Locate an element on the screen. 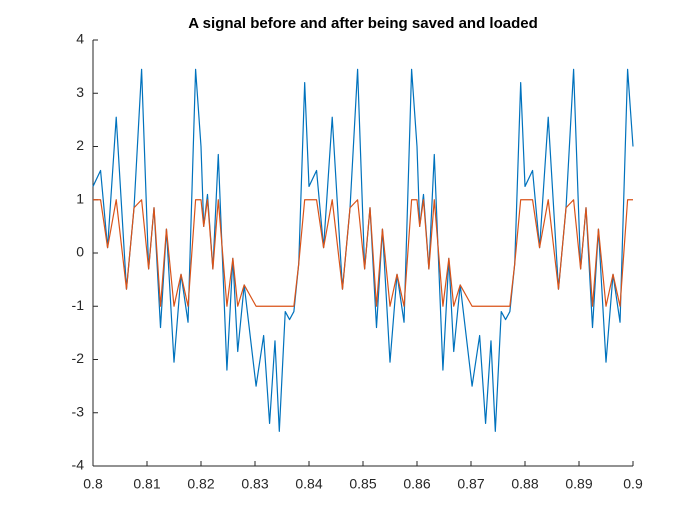  x-tick-label: 0.9 is located at coordinates (633, 484).